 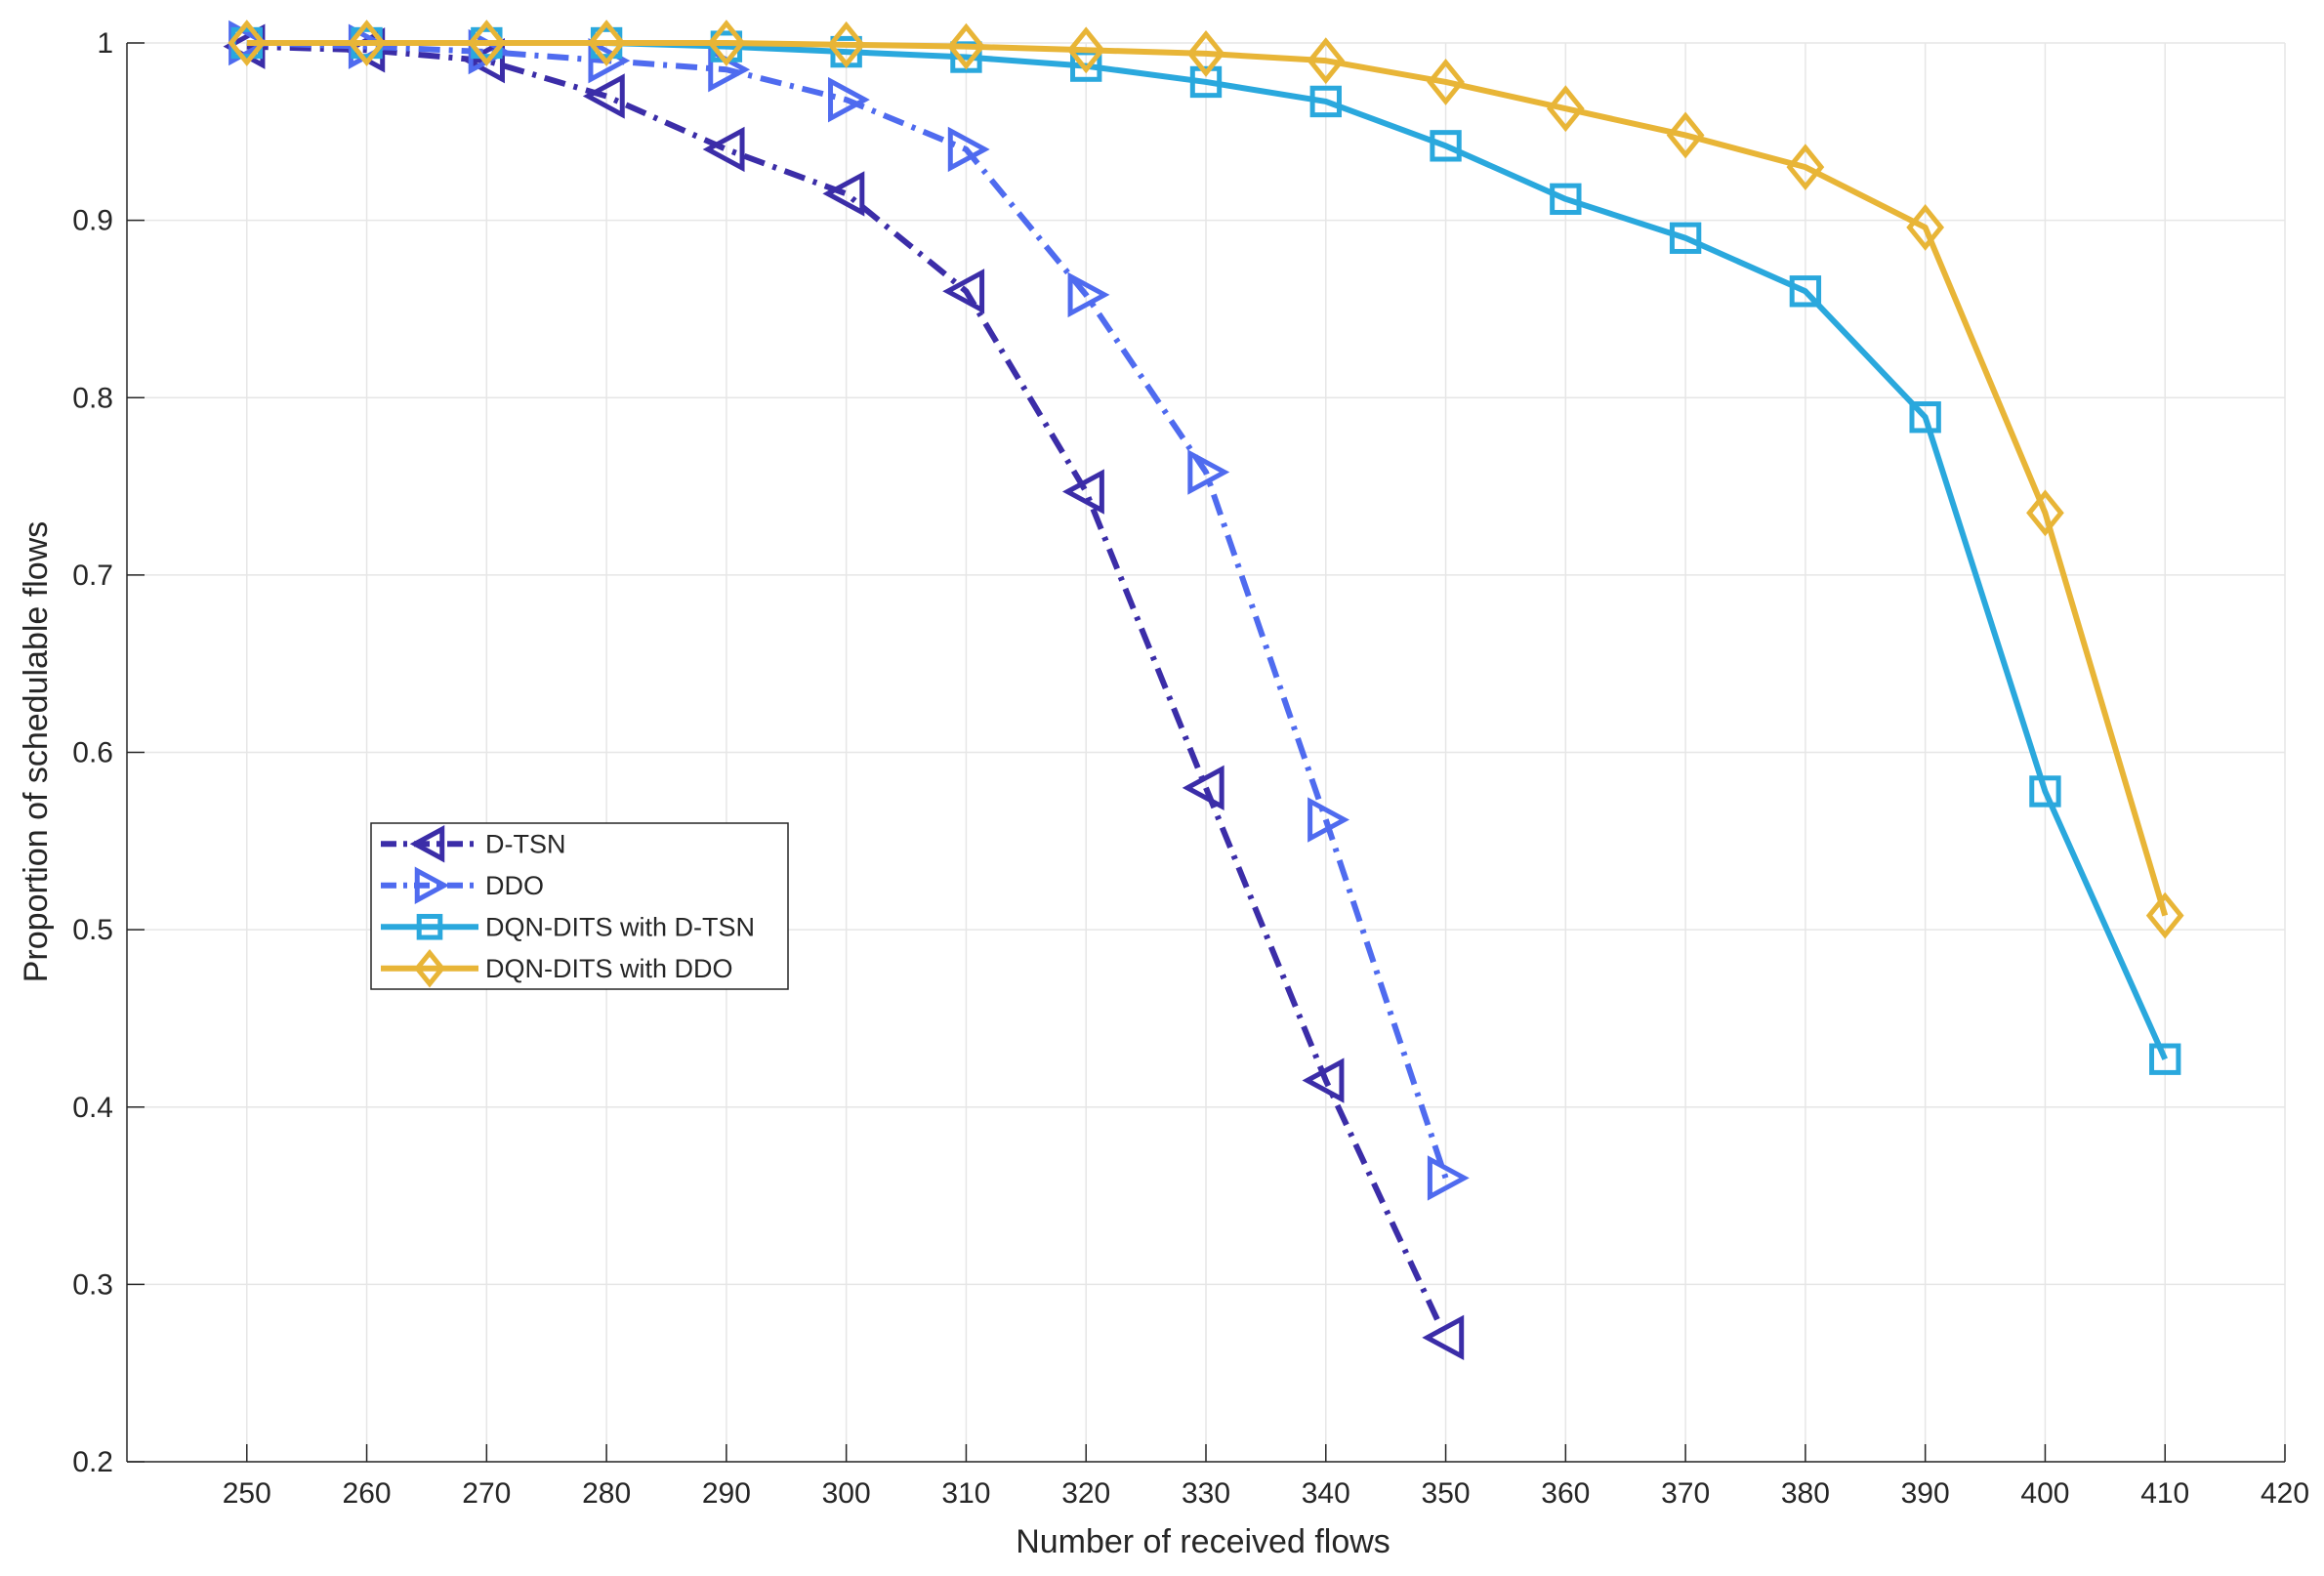 What do you see at coordinates (105, 43) in the screenshot?
I see `y-tick-label: 1` at bounding box center [105, 43].